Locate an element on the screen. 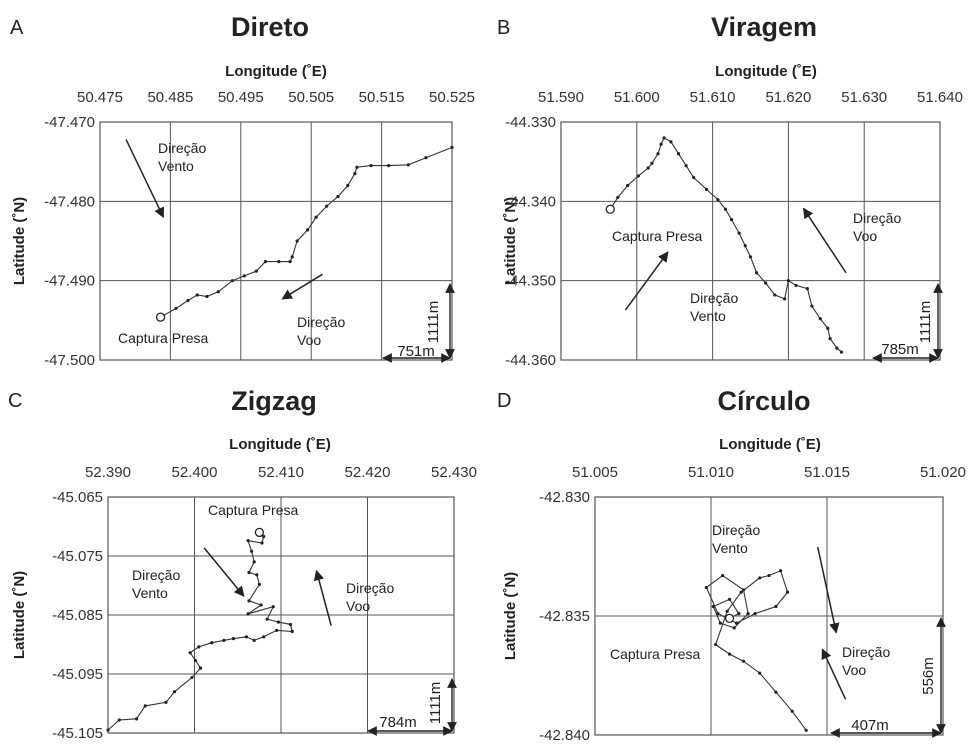 The height and width of the screenshot is (751, 980). flight-track is located at coordinates (756, 650).